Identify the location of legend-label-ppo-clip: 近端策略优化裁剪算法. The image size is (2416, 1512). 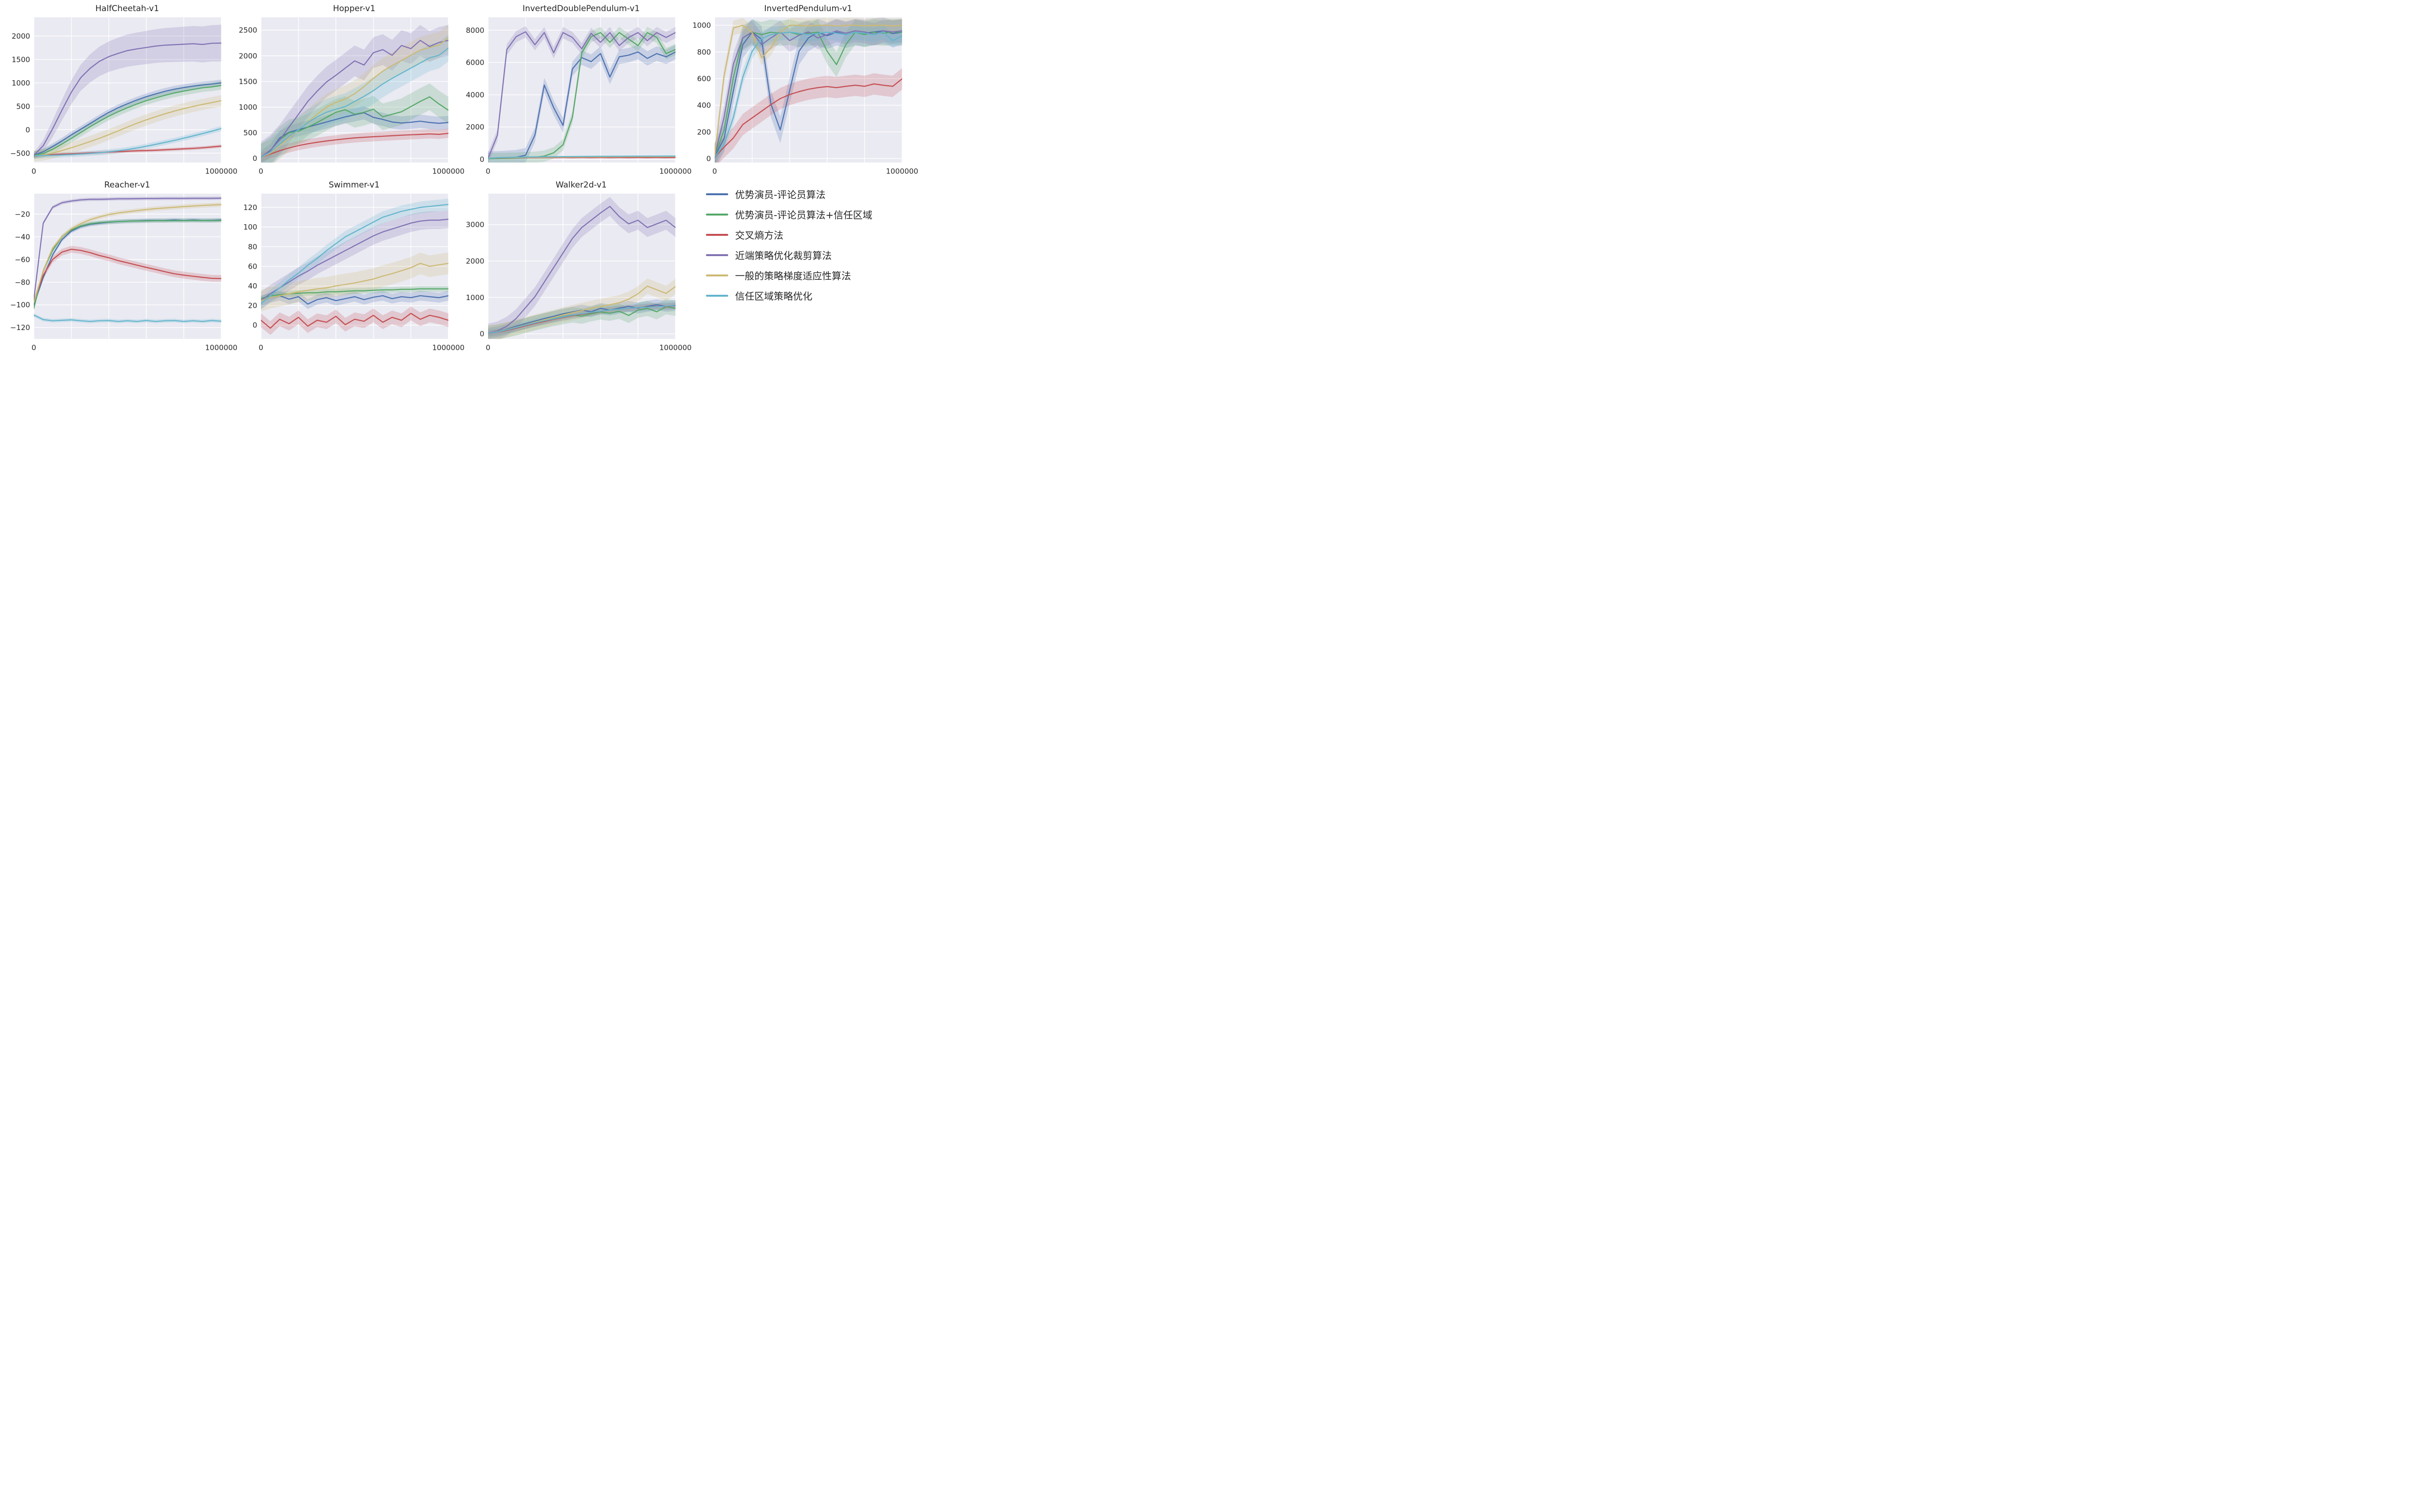
(783, 256).